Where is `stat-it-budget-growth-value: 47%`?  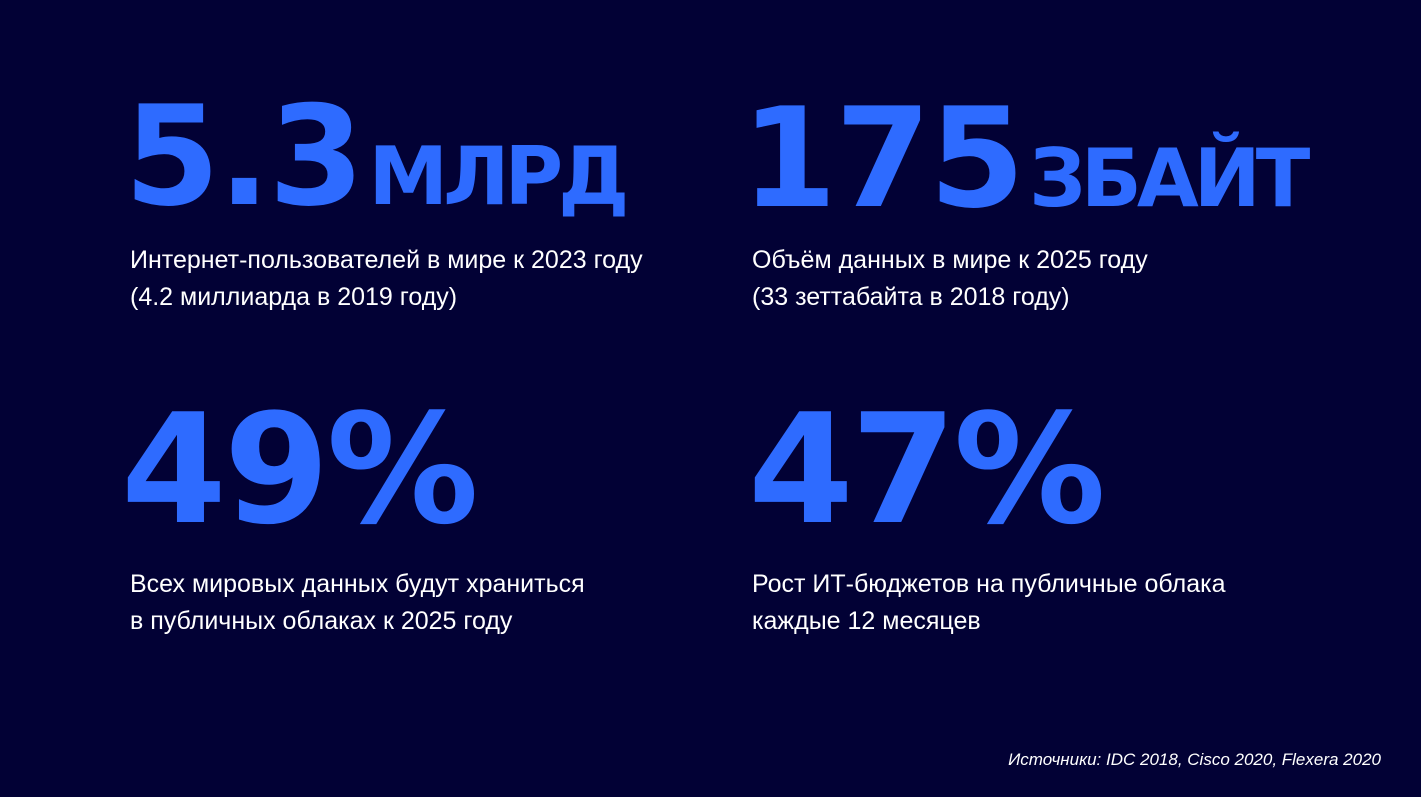 stat-it-budget-growth-value: 47% is located at coordinates (927, 470).